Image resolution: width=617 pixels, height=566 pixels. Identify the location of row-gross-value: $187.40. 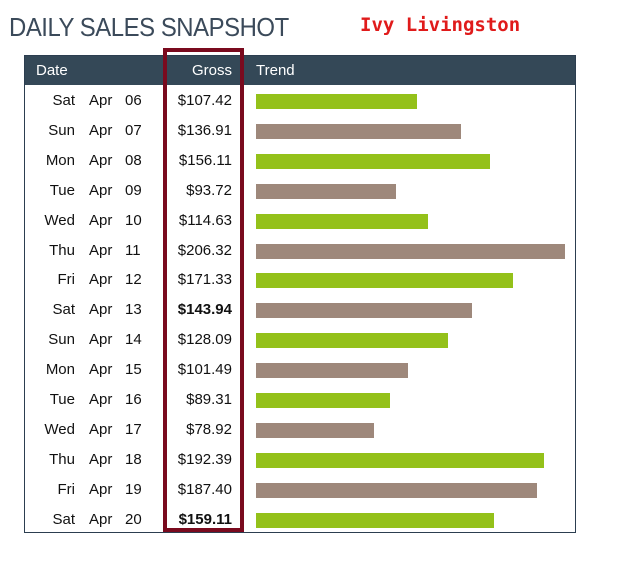
(204, 489).